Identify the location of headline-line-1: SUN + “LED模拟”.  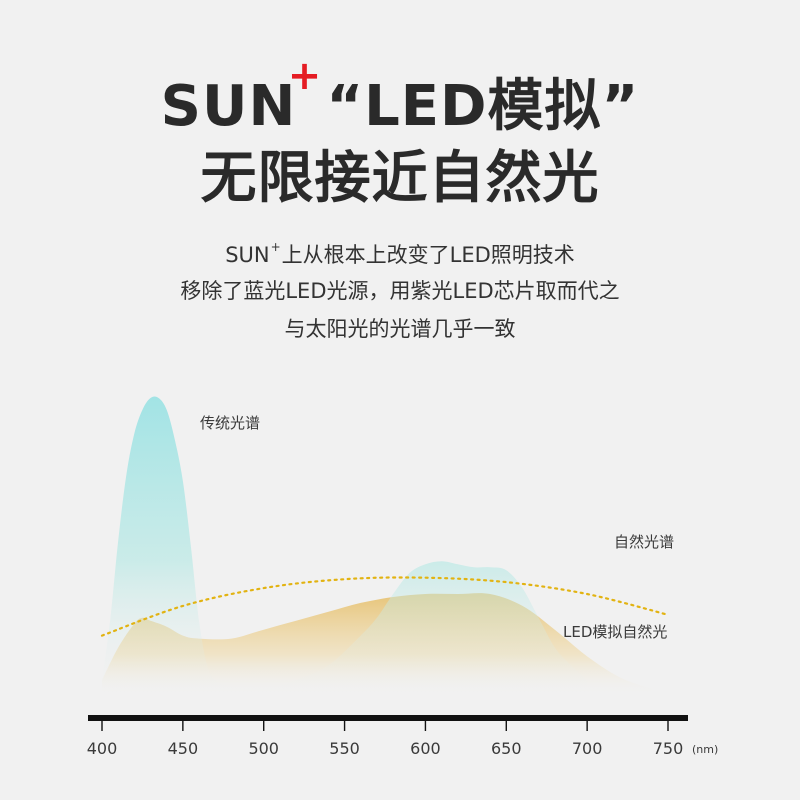
(400, 99).